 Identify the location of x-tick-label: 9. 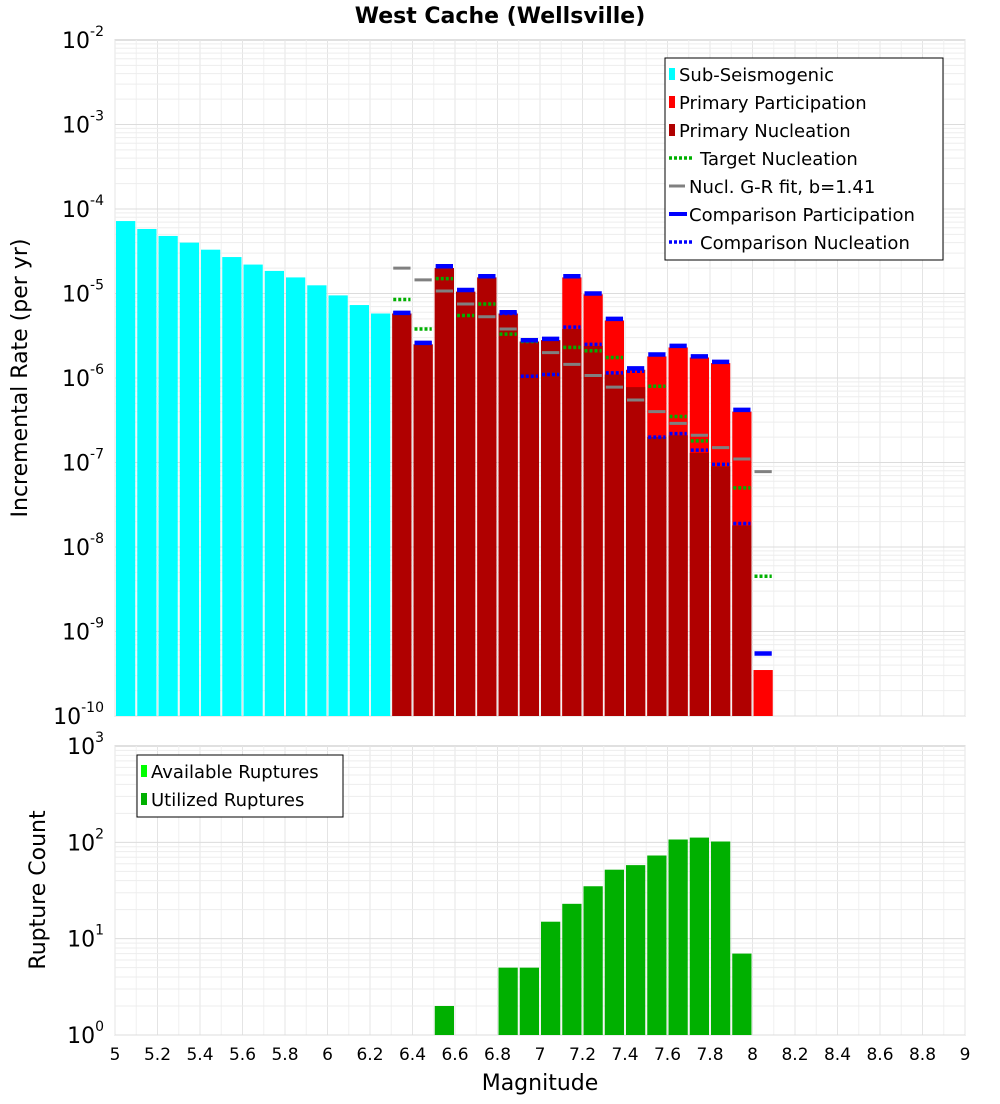
(965, 1055).